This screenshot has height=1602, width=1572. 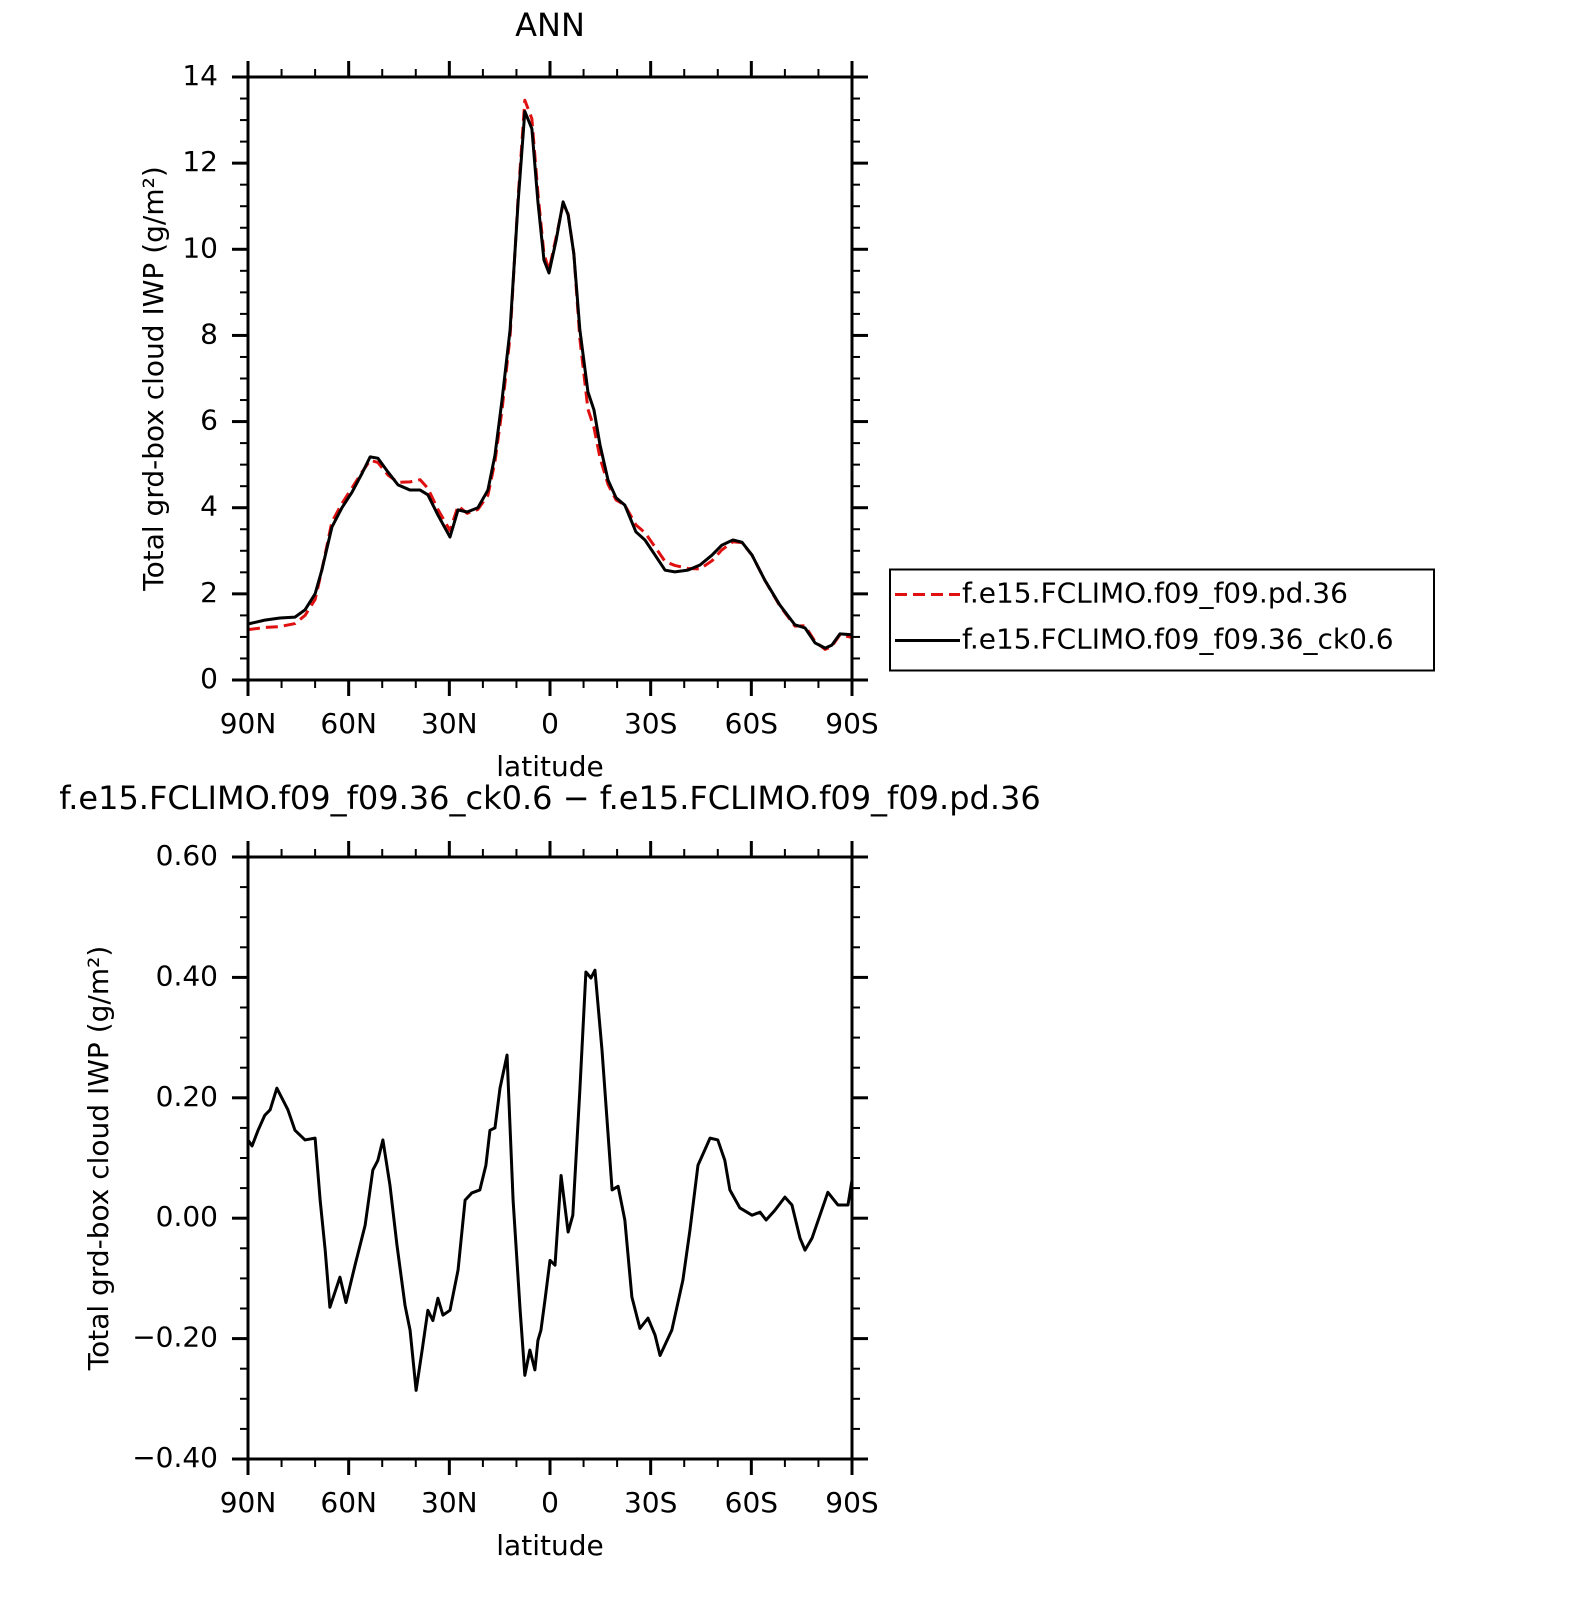 What do you see at coordinates (200, 161) in the screenshot?
I see `y-tick-label: 12` at bounding box center [200, 161].